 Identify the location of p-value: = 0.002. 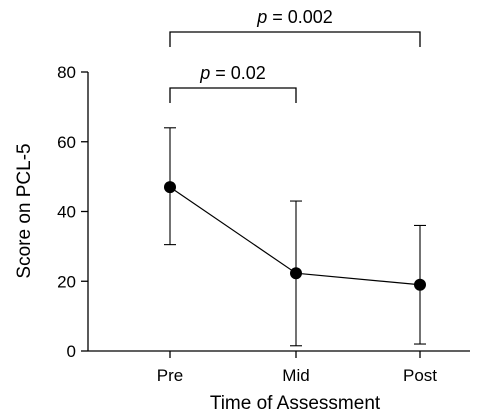
(300, 17).